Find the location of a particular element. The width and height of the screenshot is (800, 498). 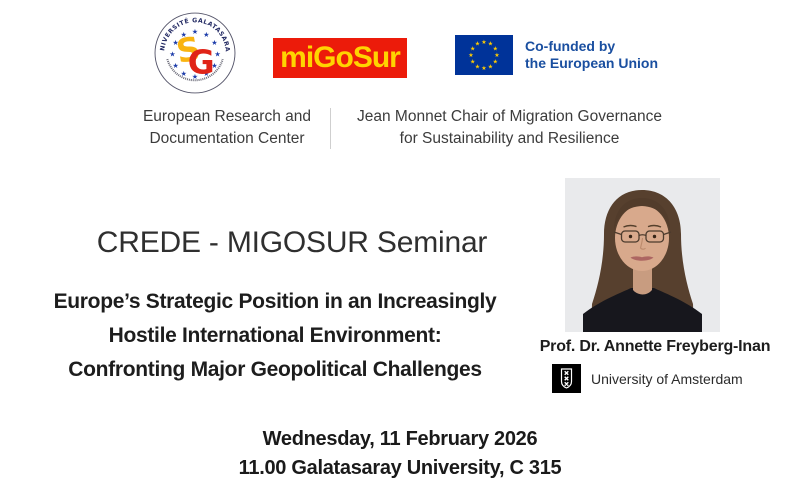

eu-cofunded-line1: Co-funded by is located at coordinates (570, 46).